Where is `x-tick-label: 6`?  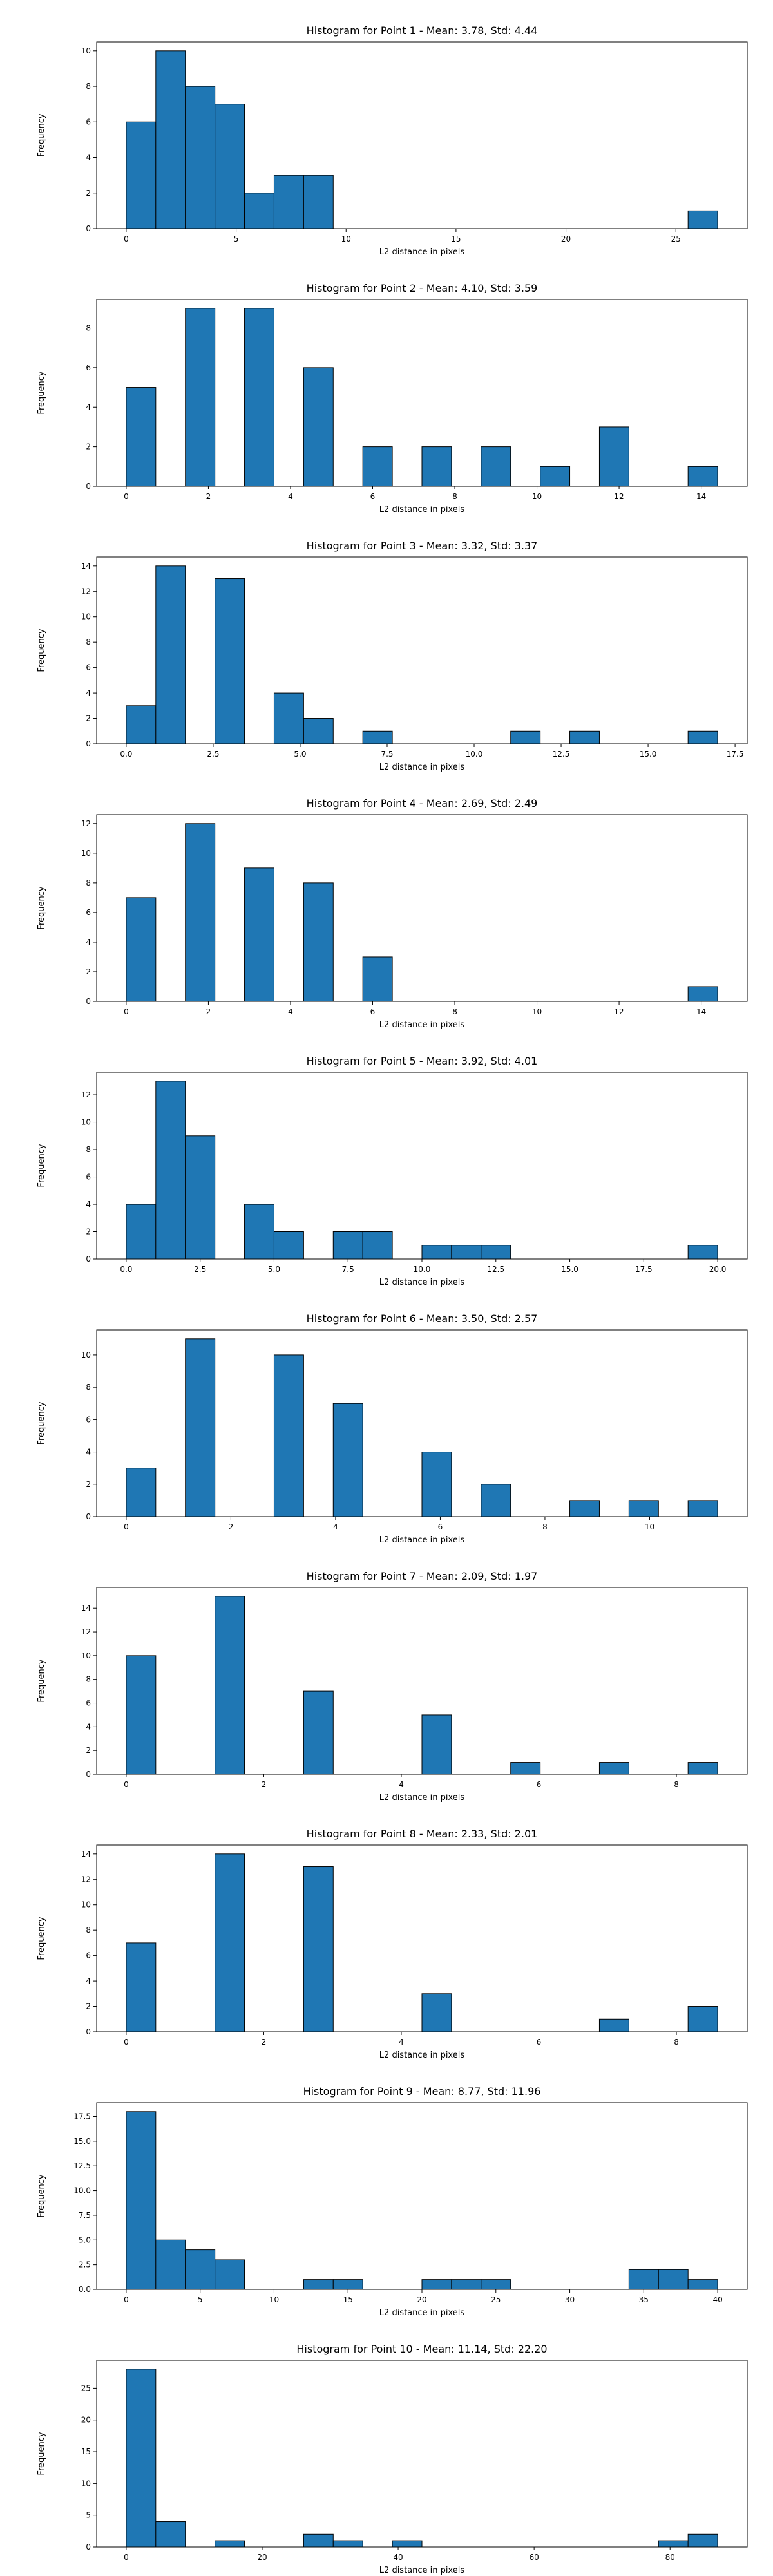 x-tick-label: 6 is located at coordinates (539, 1785).